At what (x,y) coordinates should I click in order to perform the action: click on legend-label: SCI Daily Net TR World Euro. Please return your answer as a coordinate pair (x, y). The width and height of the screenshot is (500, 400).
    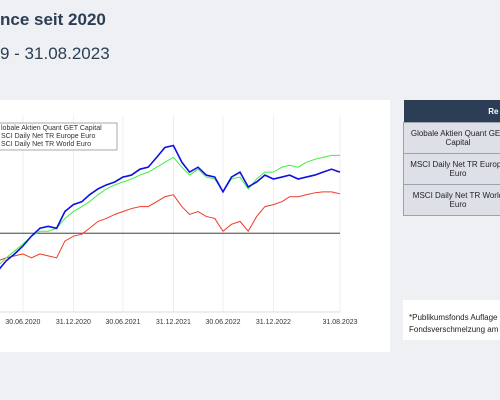
    Looking at the image, I should click on (46, 144).